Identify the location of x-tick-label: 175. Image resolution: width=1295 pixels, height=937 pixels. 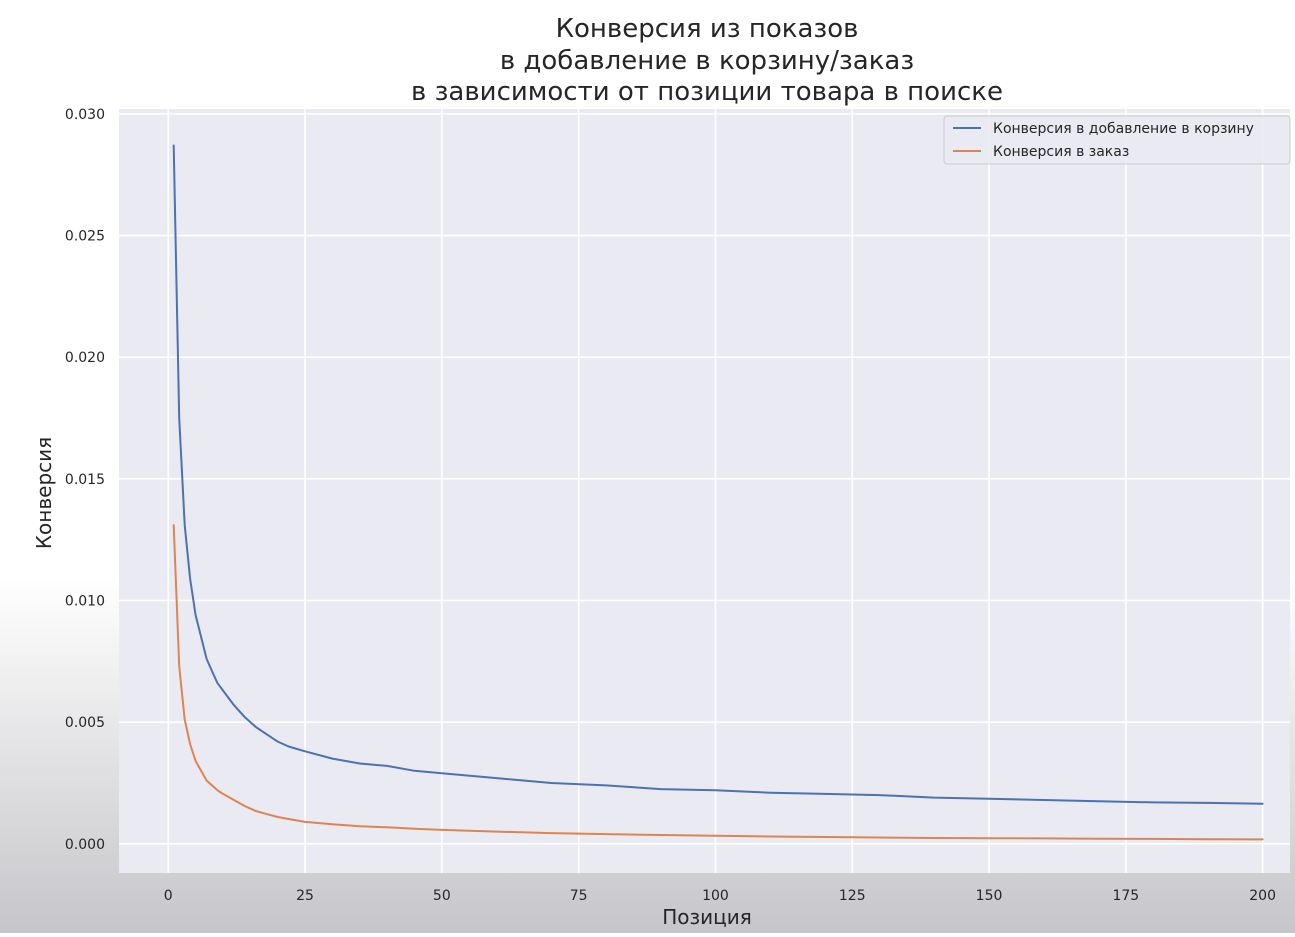
(1125, 896).